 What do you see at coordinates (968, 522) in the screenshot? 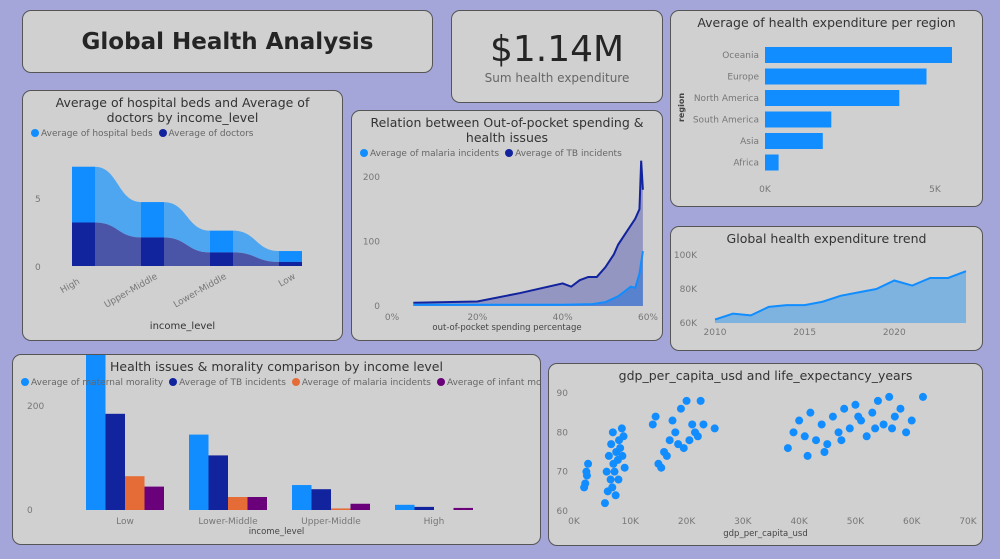
I see `x-tick: 70K` at bounding box center [968, 522].